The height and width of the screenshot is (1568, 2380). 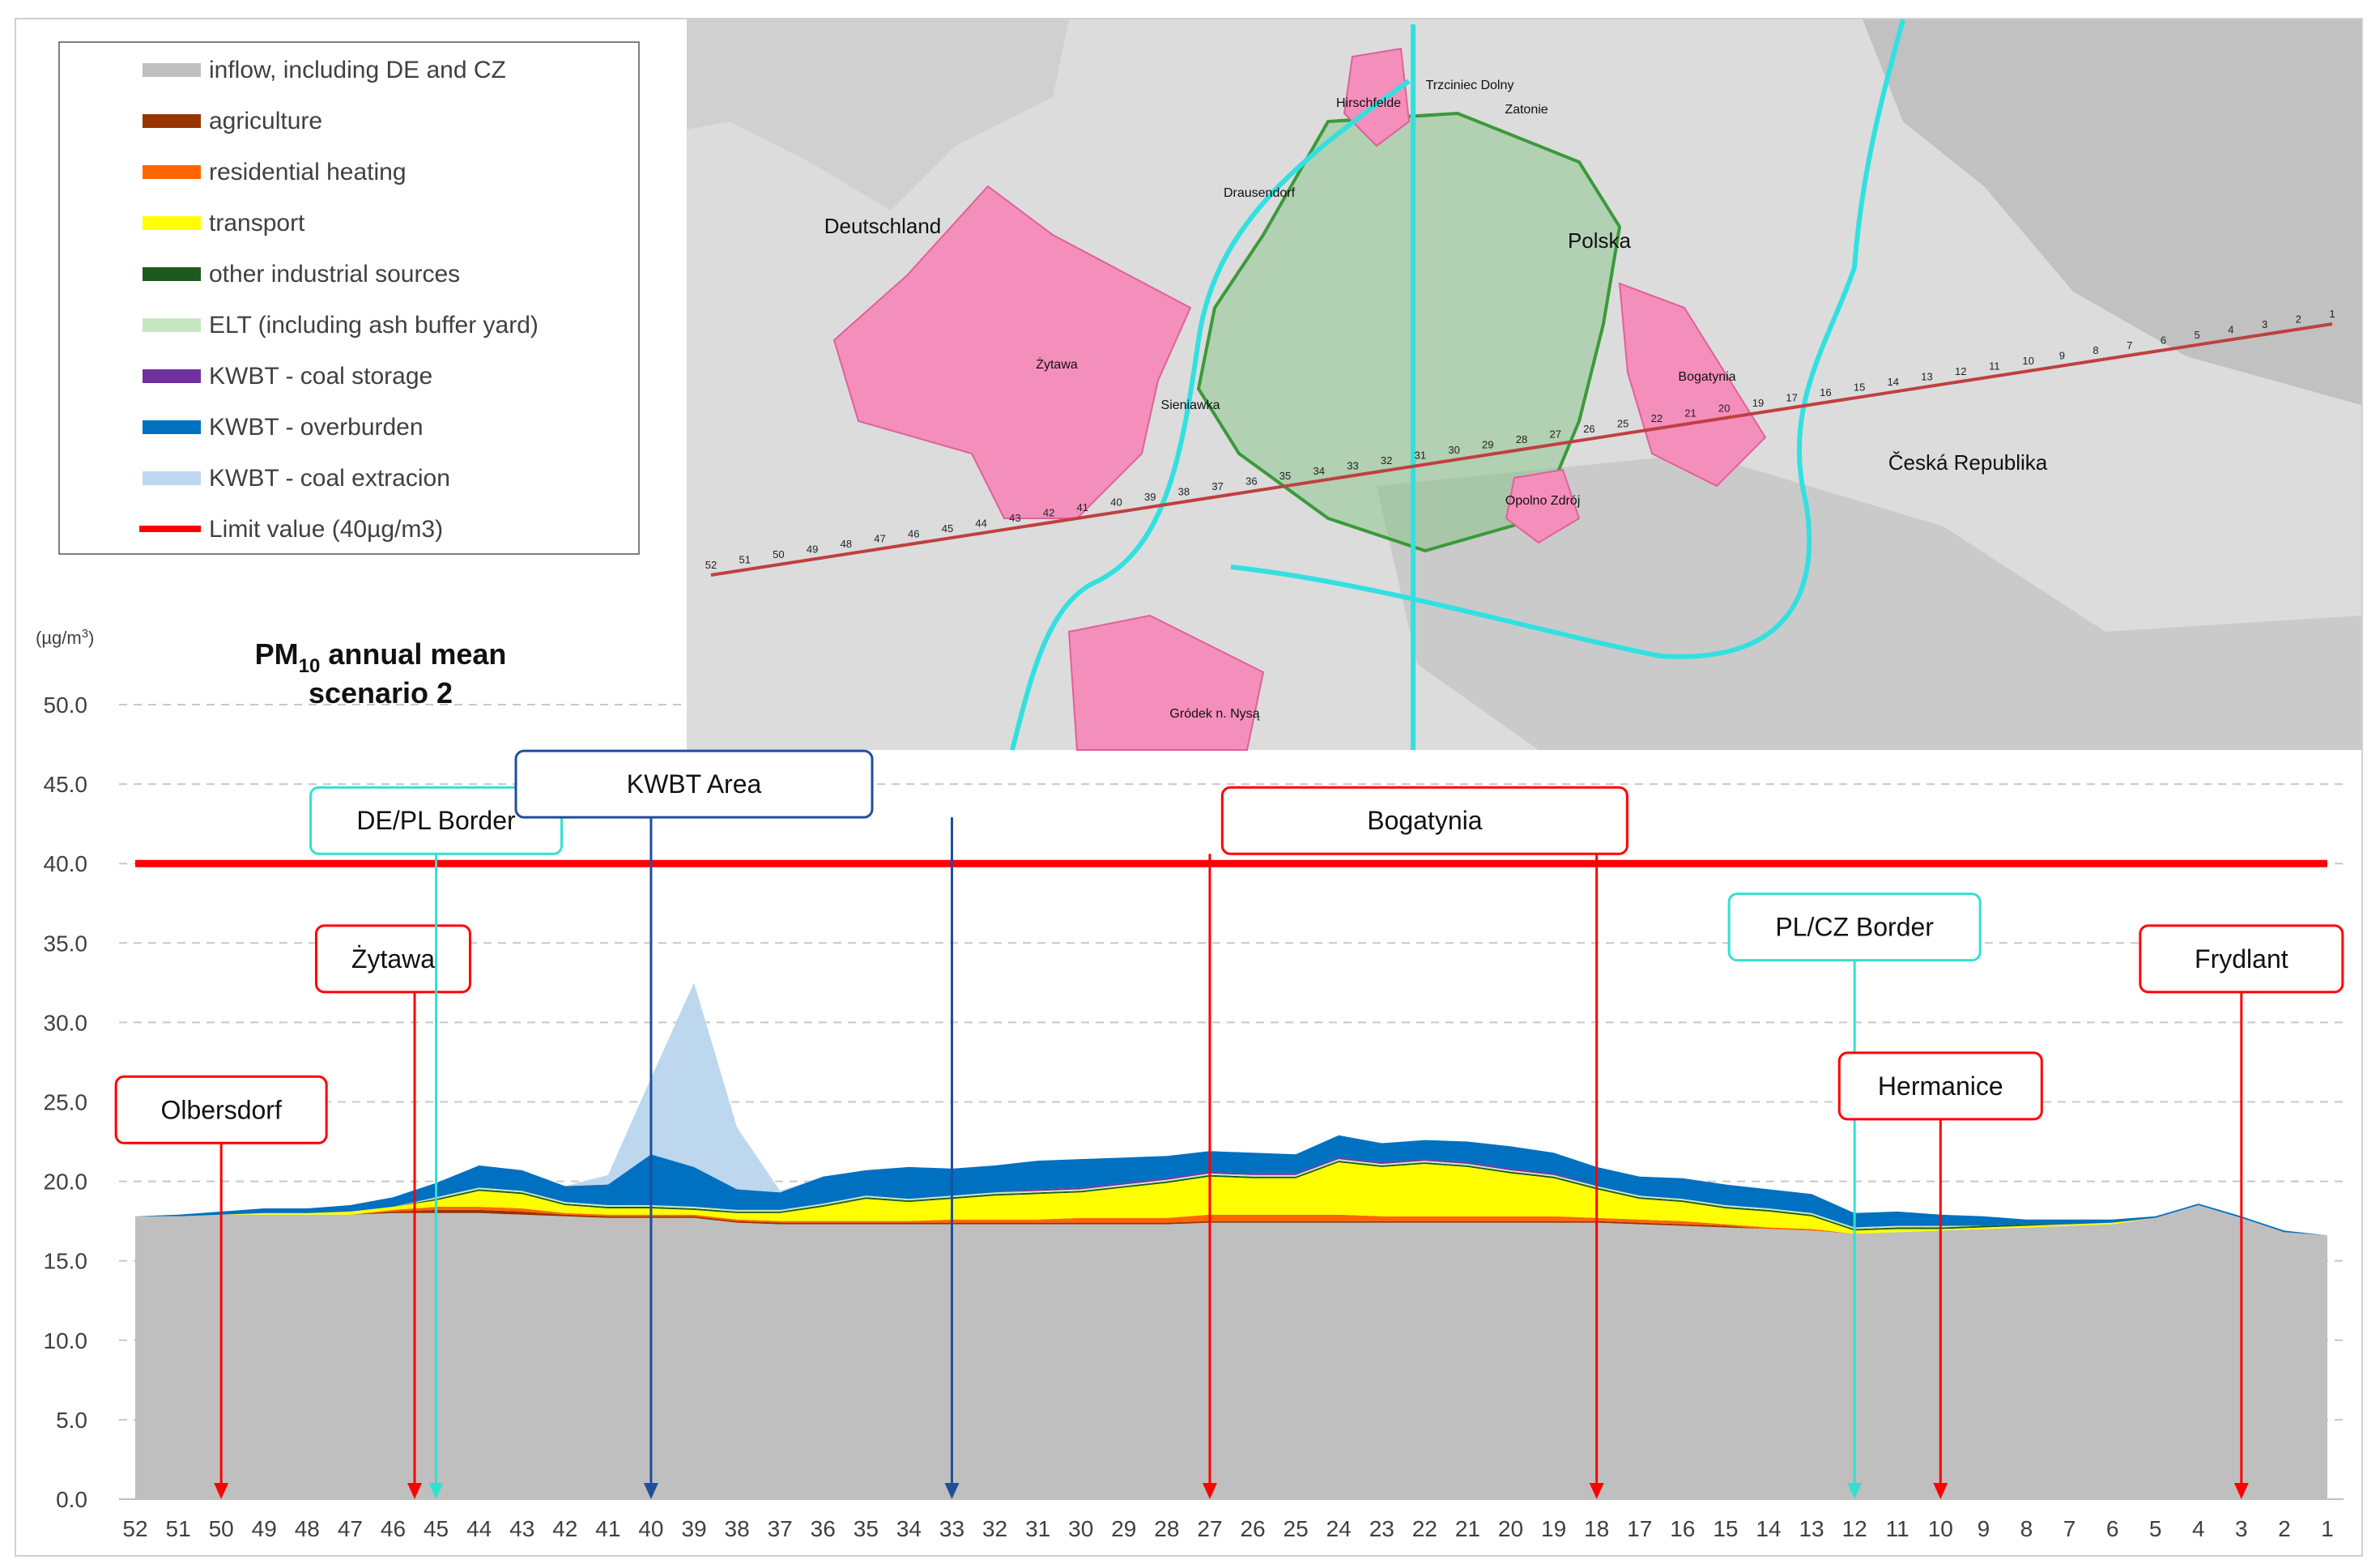 What do you see at coordinates (1191, 405) in the screenshot?
I see `map-label: Sieniawka` at bounding box center [1191, 405].